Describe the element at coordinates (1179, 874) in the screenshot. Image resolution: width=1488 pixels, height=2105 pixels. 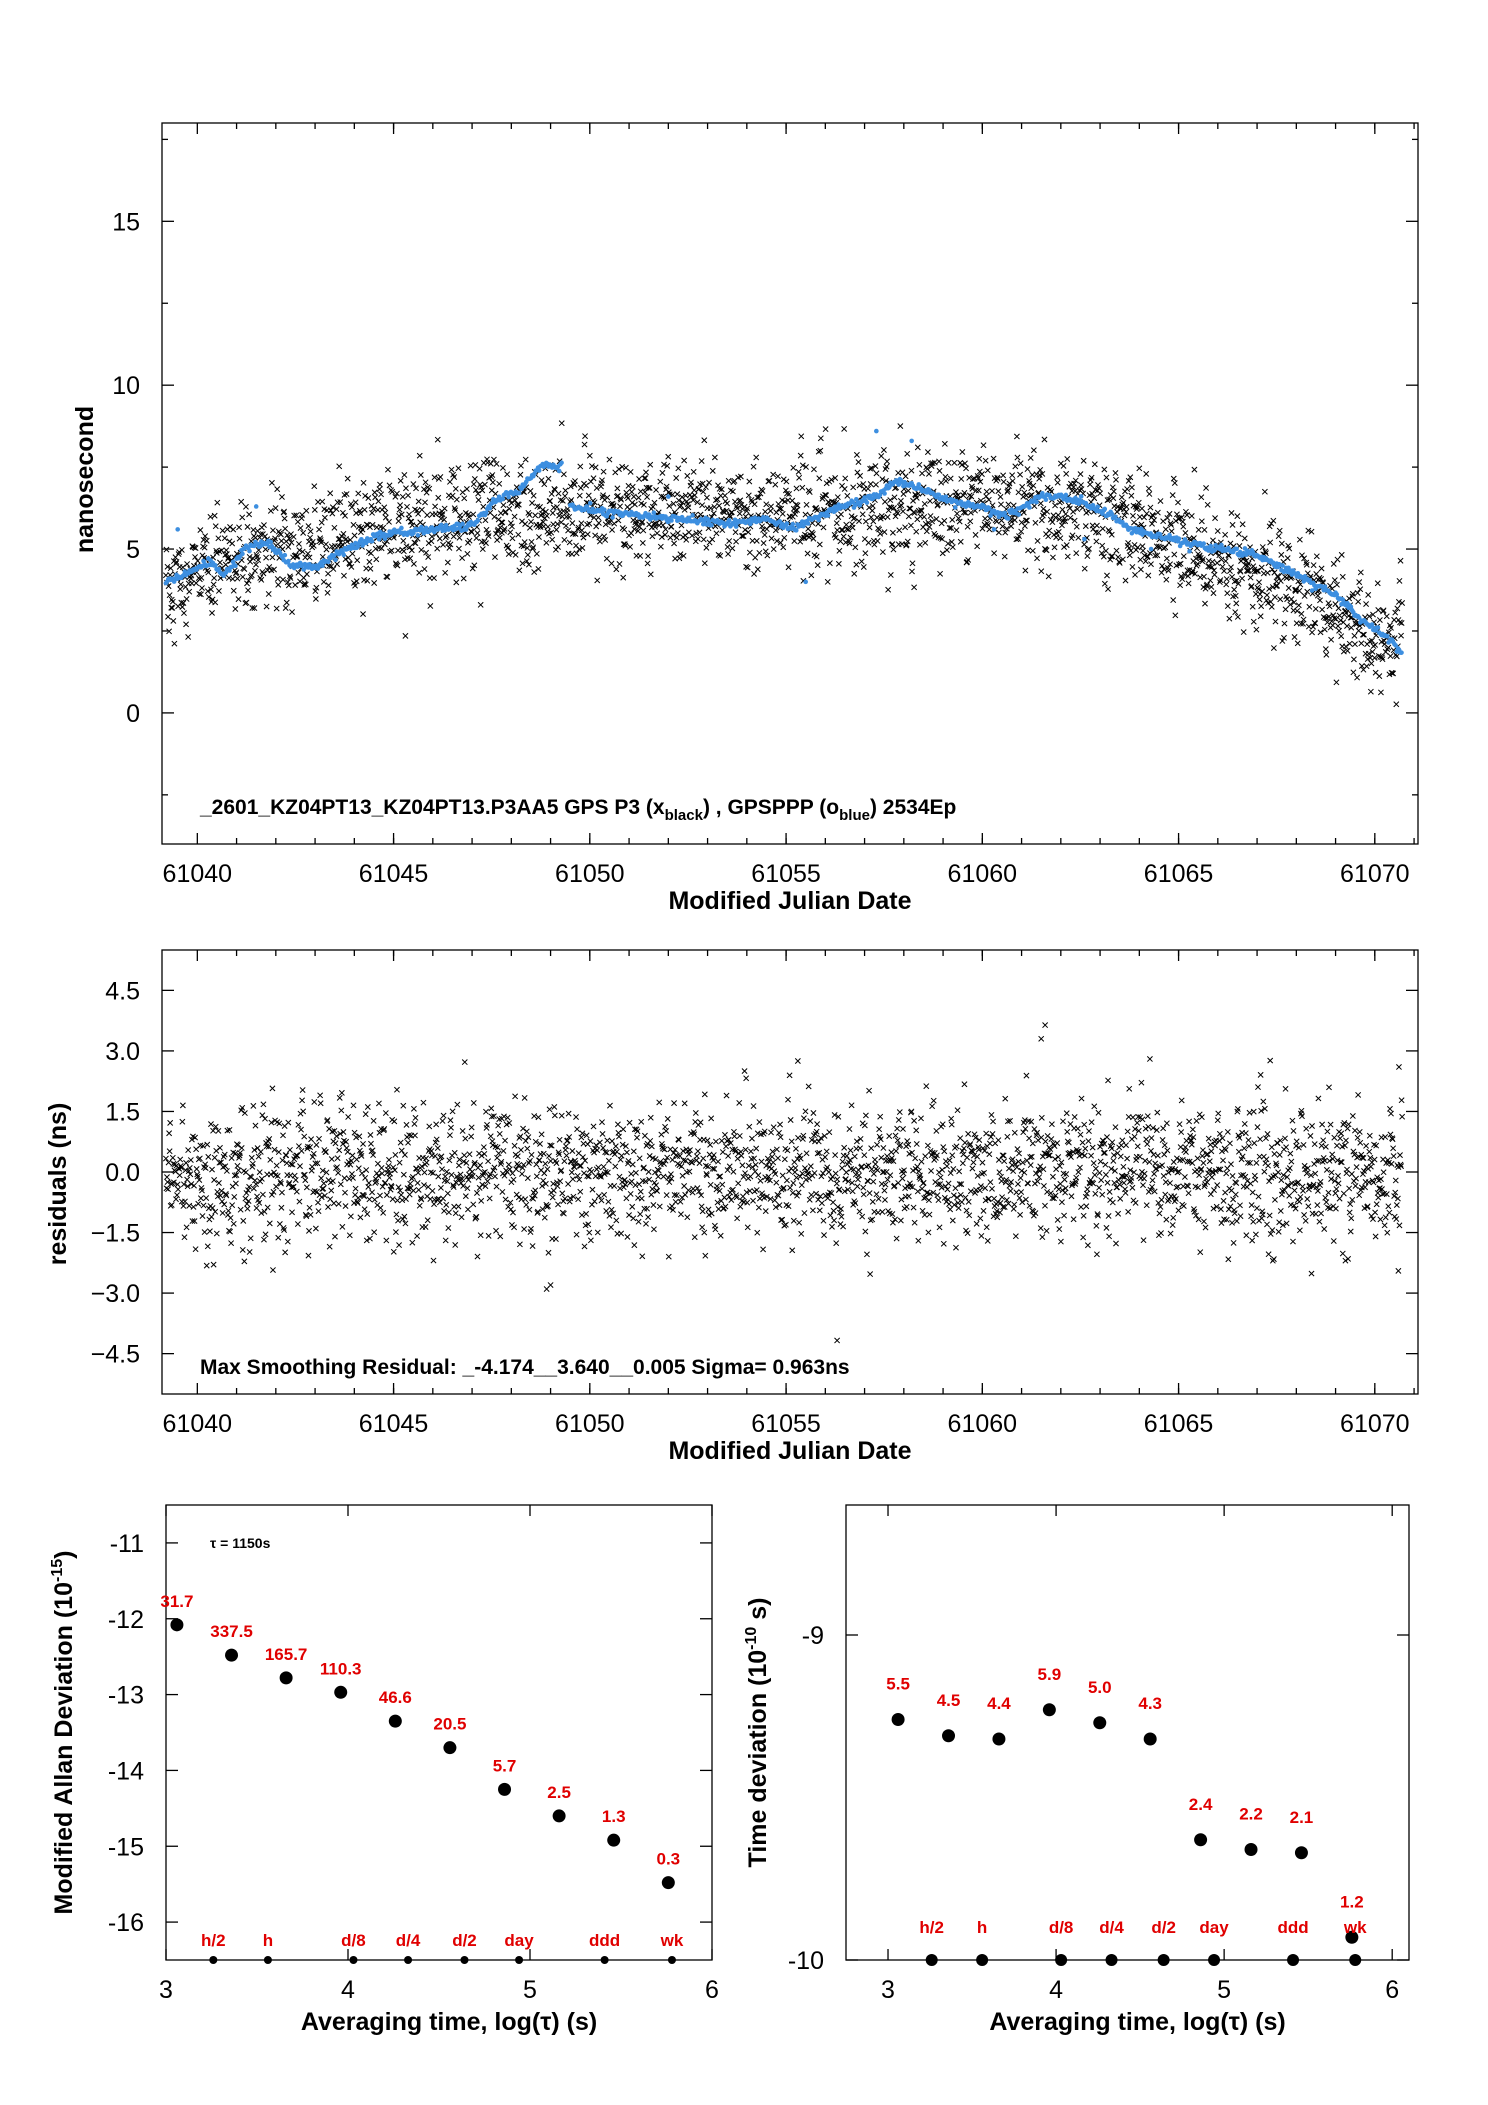
I see `phase-xtick-label: 61065` at that location.